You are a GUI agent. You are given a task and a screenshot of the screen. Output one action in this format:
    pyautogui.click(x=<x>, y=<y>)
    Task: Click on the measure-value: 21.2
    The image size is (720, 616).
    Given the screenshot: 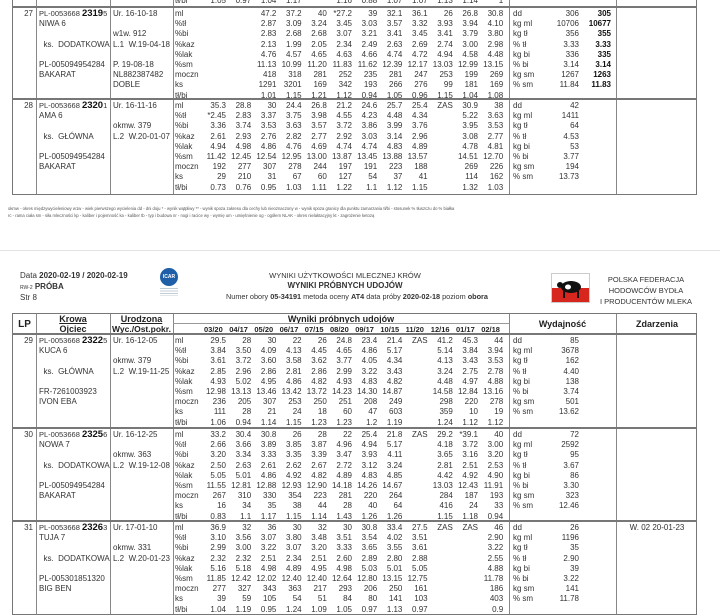 What is the action you would take?
    pyautogui.click(x=344, y=105)
    